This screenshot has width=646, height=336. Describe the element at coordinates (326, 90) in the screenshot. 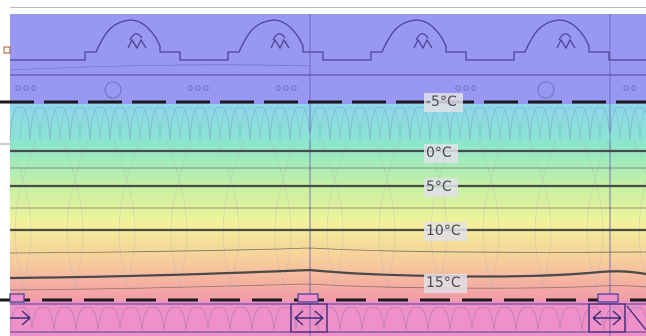

I see `batten-dots` at that location.